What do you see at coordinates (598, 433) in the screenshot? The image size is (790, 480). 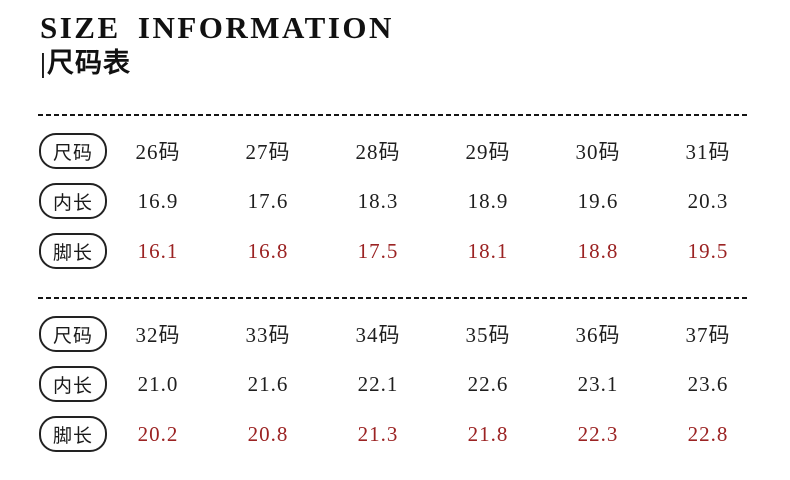 I see `table-cell: 22.3` at bounding box center [598, 433].